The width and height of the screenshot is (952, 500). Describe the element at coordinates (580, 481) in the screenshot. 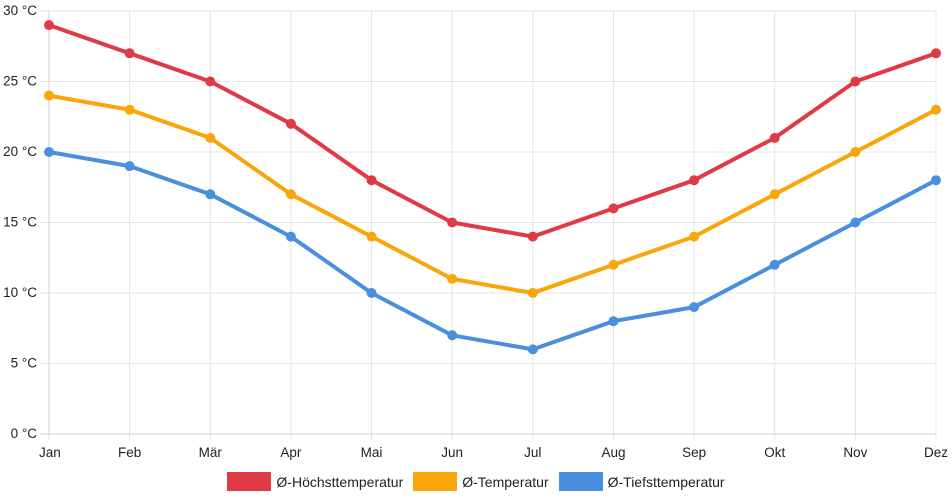

I see `legend-swatch-min` at that location.